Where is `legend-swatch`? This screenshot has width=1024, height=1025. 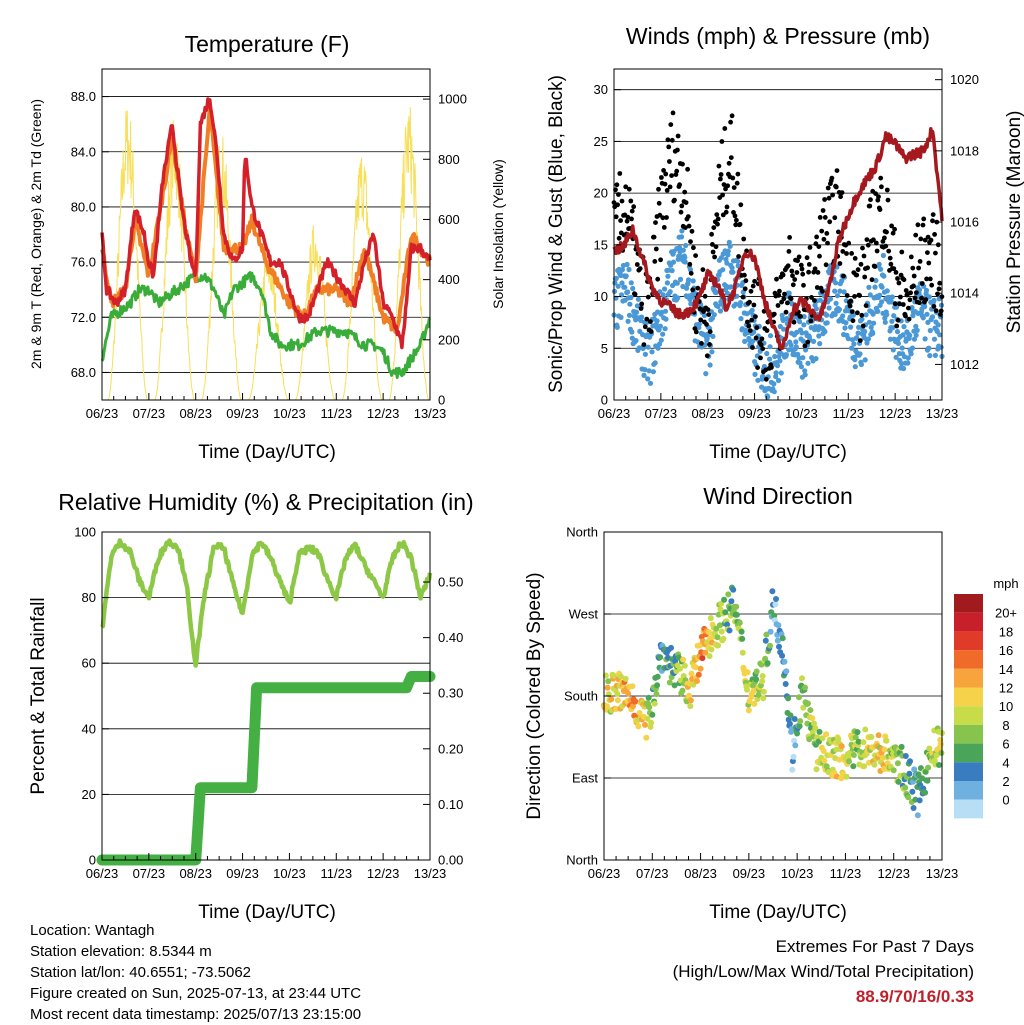
legend-swatch is located at coordinates (968, 753).